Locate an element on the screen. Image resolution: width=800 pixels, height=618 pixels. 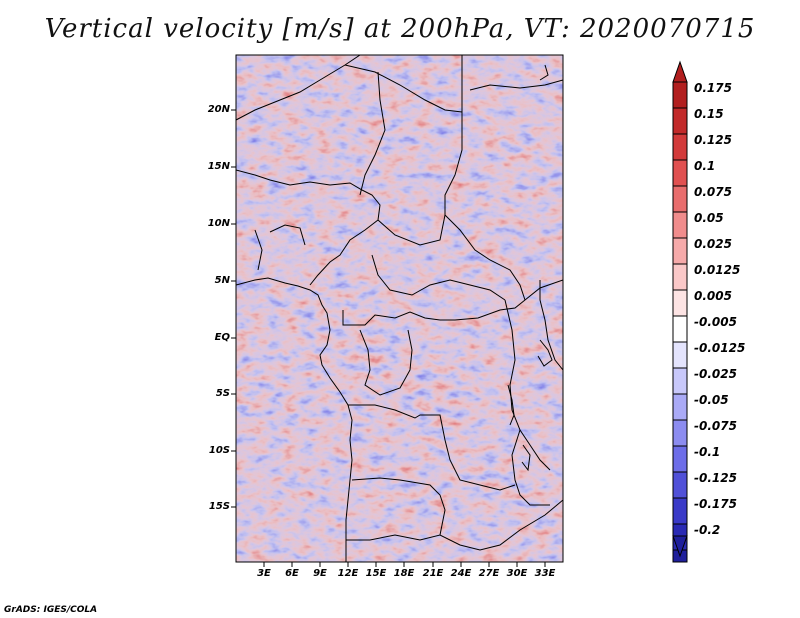
lat-label: EQ is located at coordinates (222, 337).